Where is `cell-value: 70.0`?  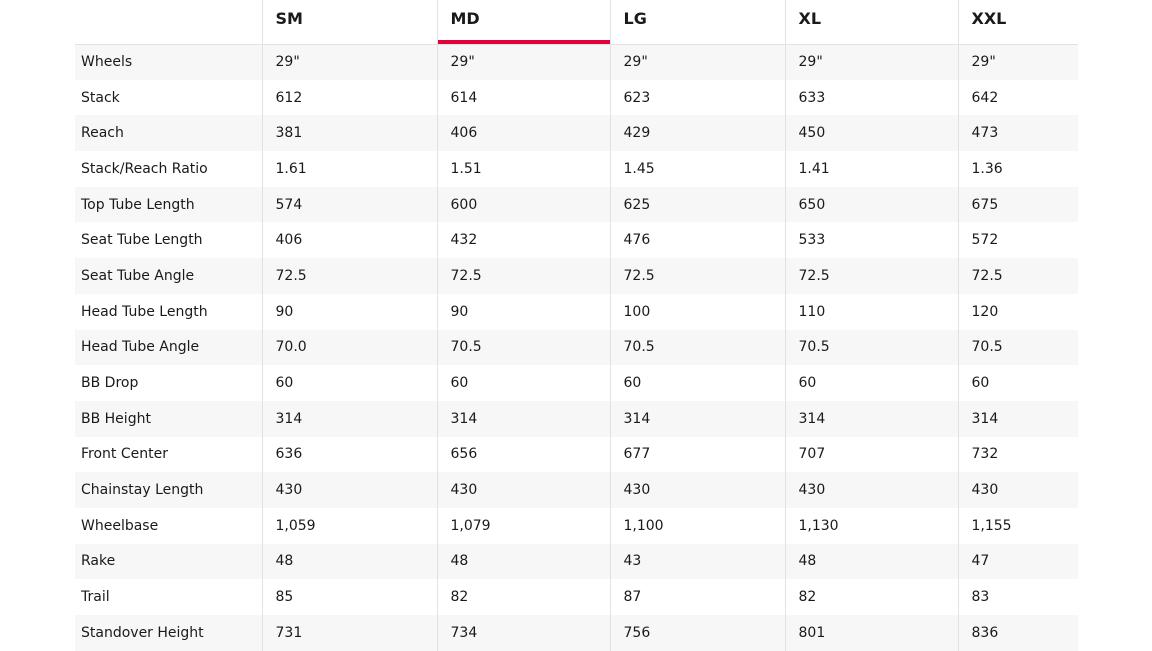 cell-value: 70.0 is located at coordinates (349, 347).